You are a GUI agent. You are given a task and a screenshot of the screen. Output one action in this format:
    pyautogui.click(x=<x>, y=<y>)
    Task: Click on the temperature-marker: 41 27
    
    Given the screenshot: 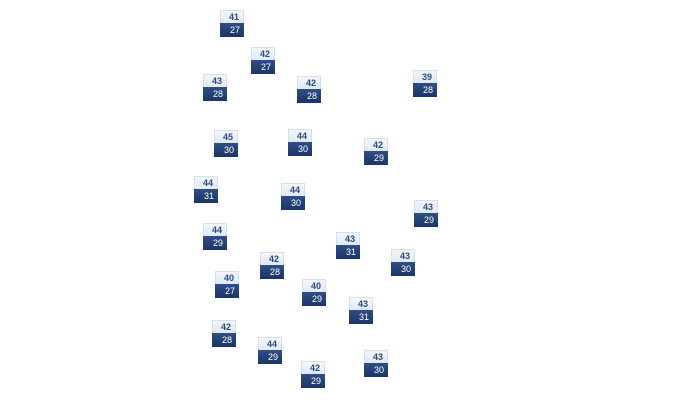 What is the action you would take?
    pyautogui.click(x=232, y=24)
    